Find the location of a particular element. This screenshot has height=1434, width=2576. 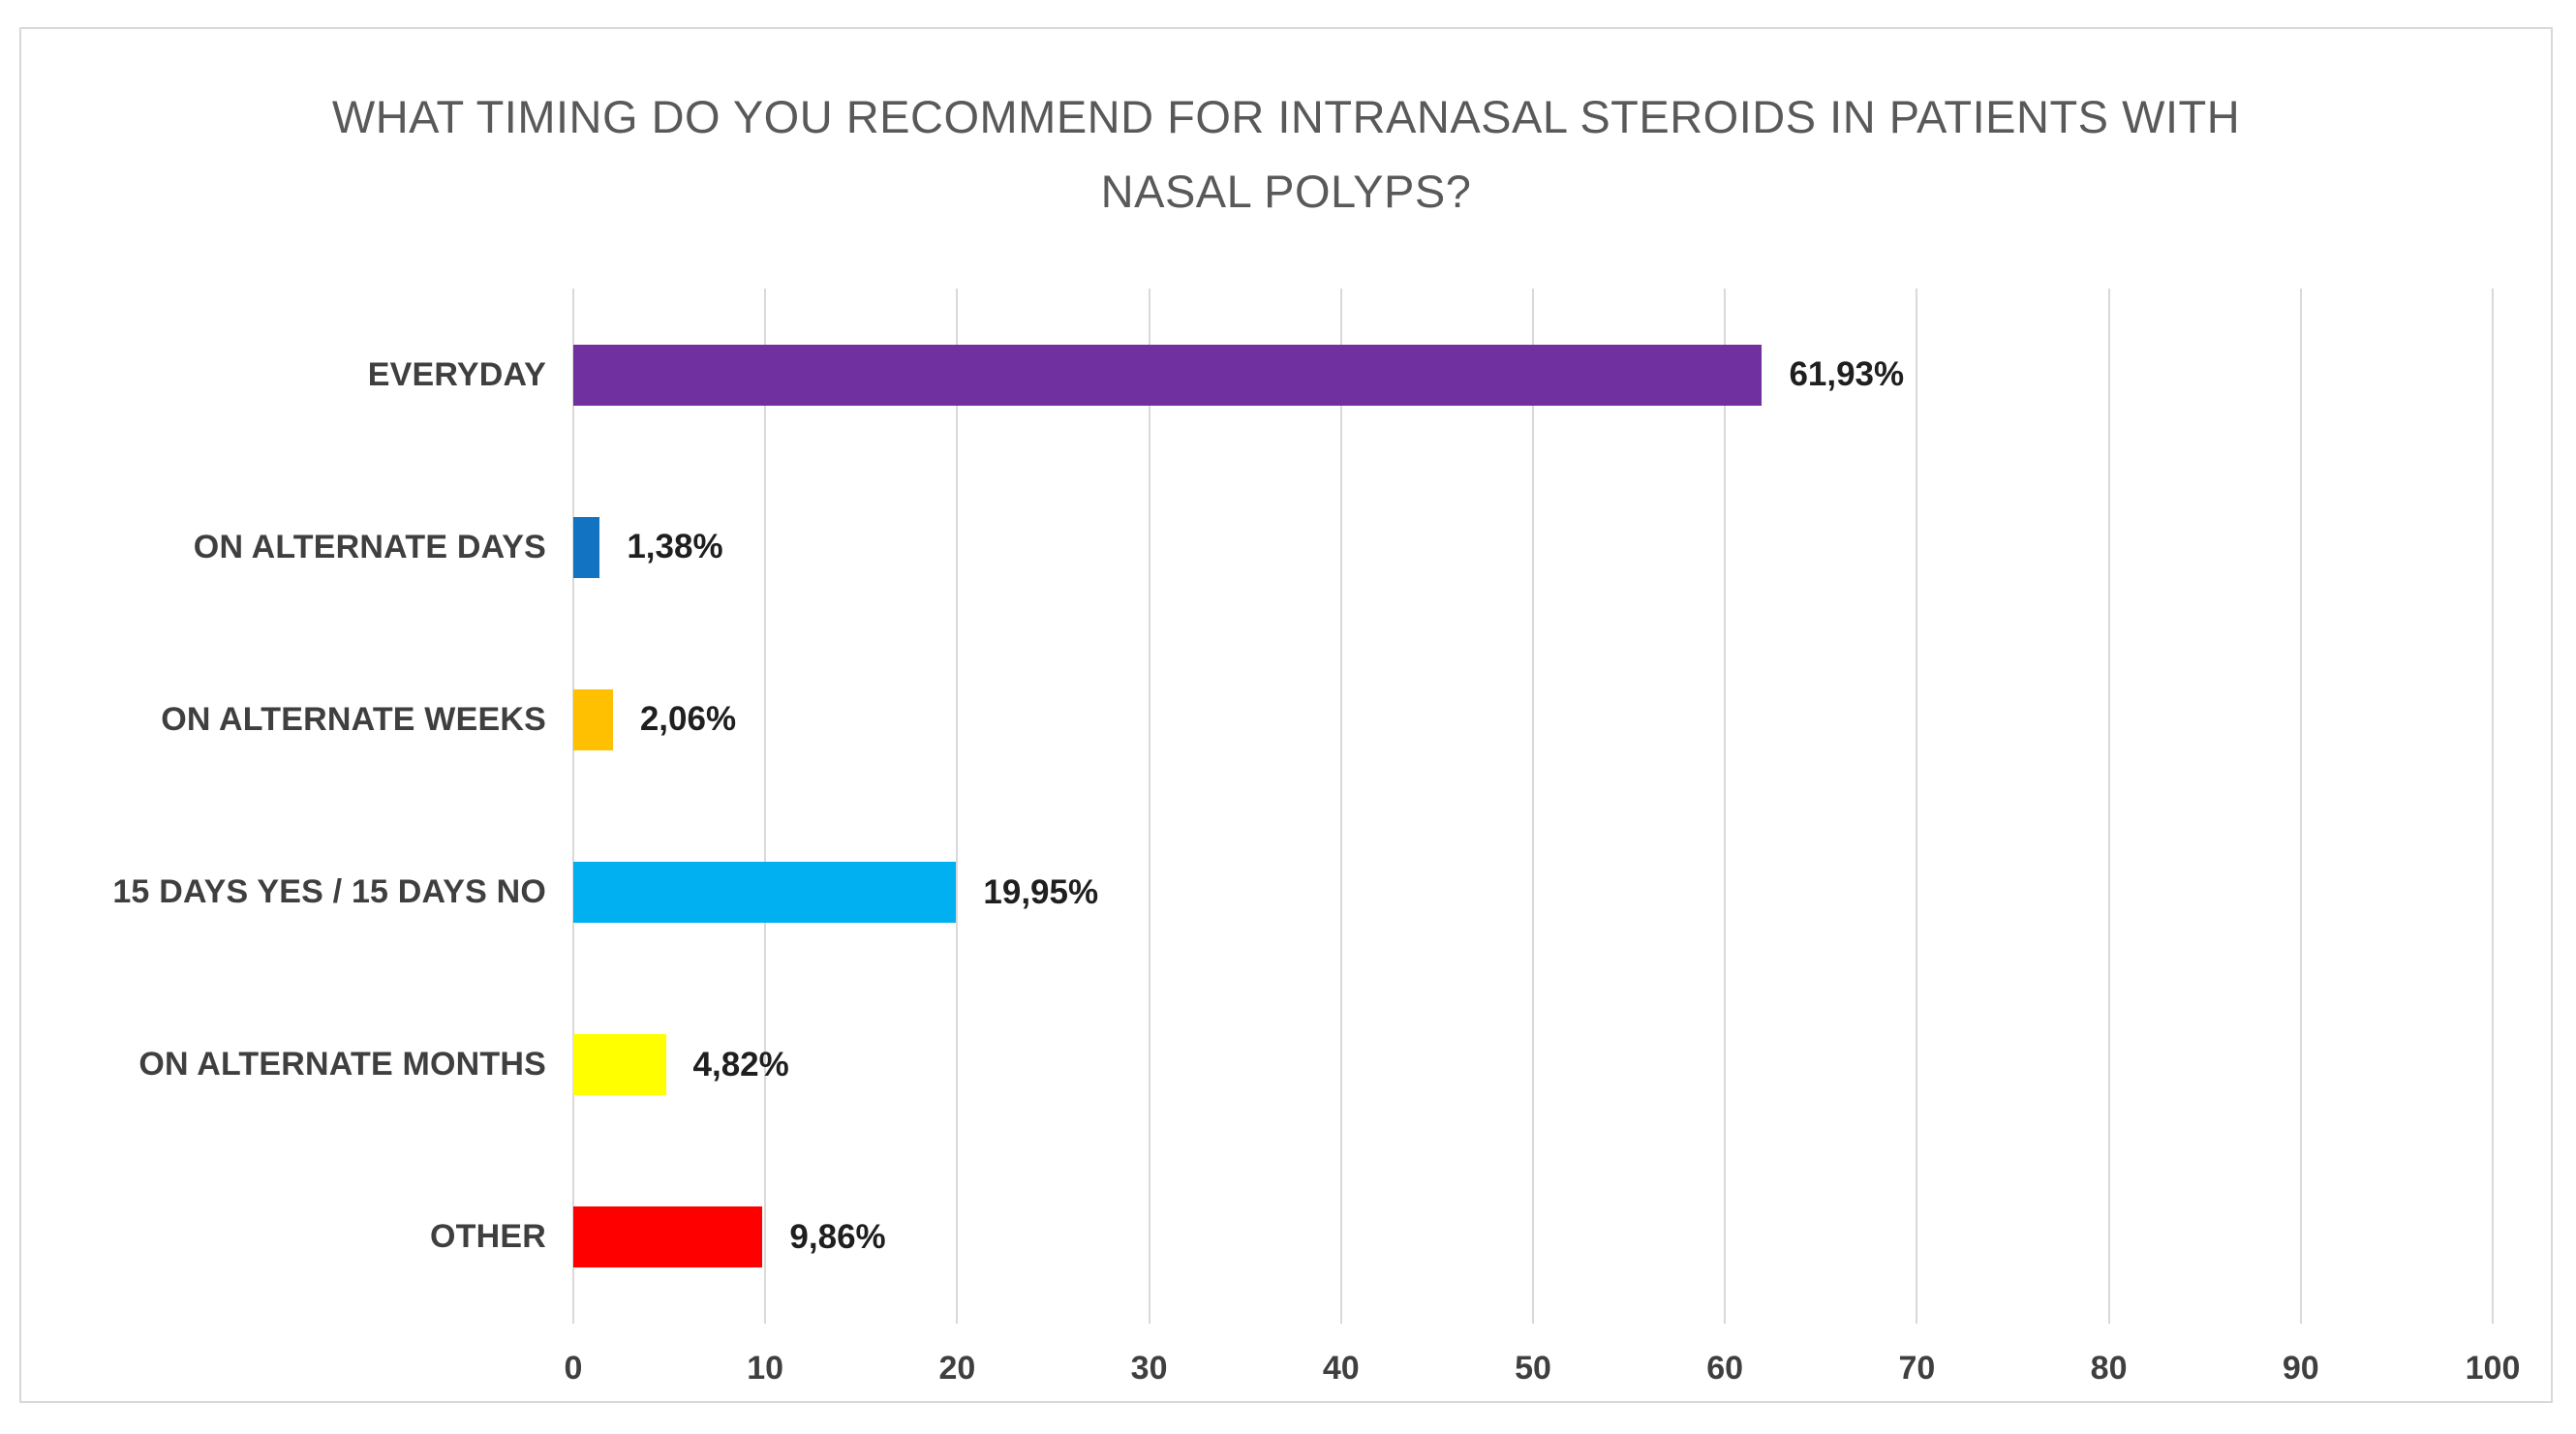

x-tick-label: 80 is located at coordinates (2109, 1368).